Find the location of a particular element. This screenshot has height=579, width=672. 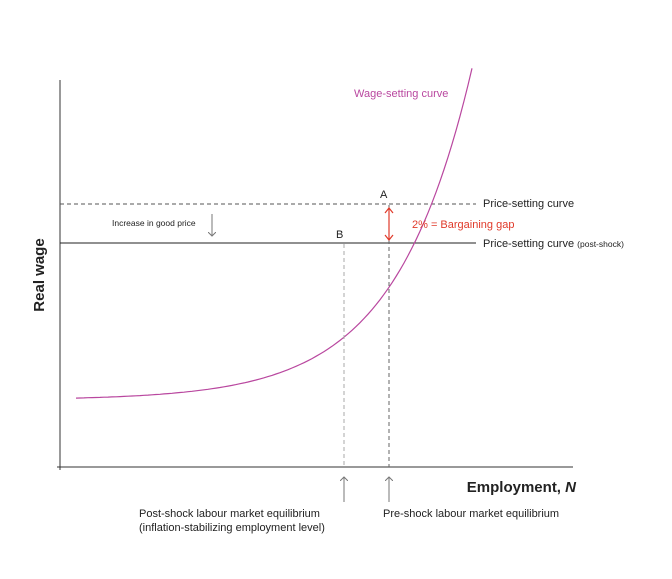

point-b-label: B is located at coordinates (339, 235).